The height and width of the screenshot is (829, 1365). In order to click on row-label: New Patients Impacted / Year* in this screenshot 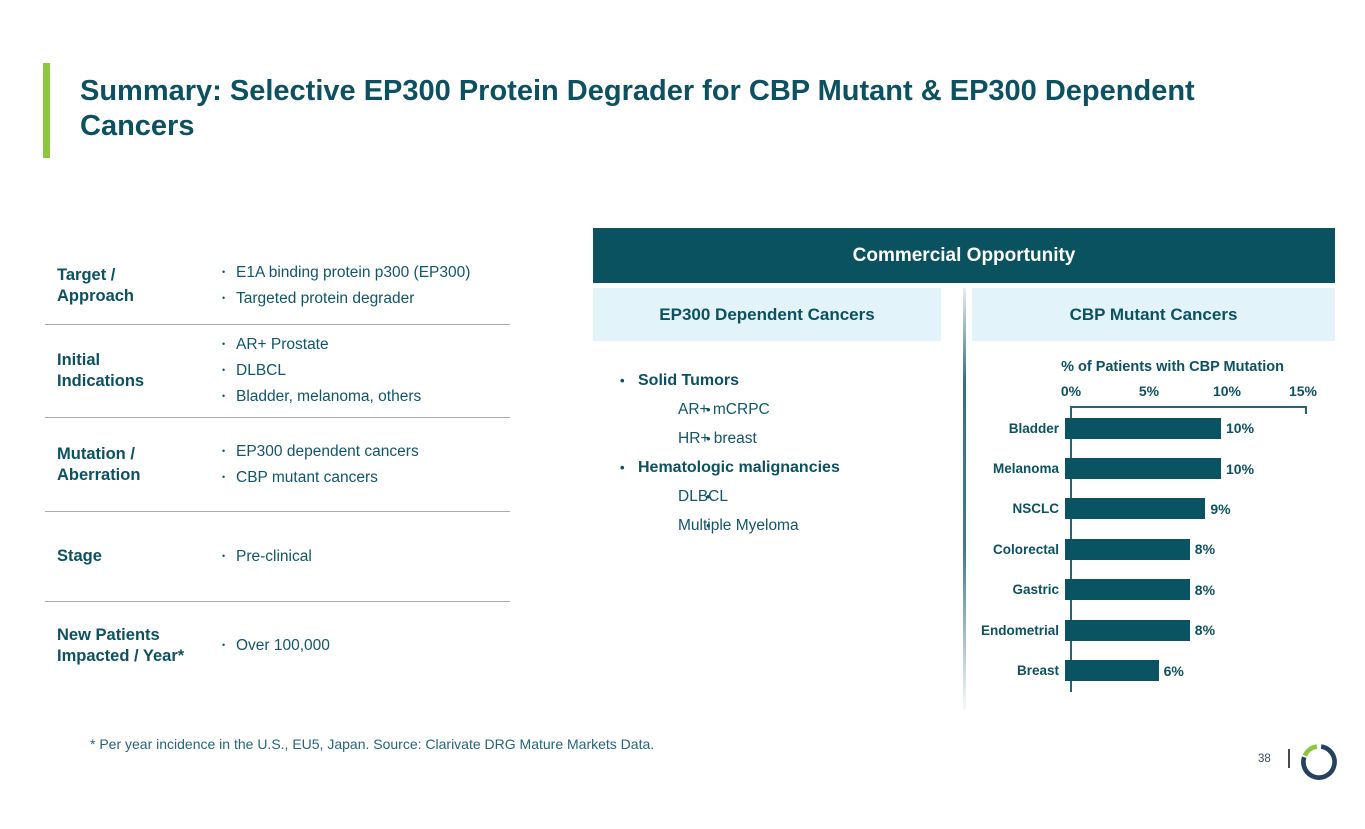, I will do `click(139, 646)`.